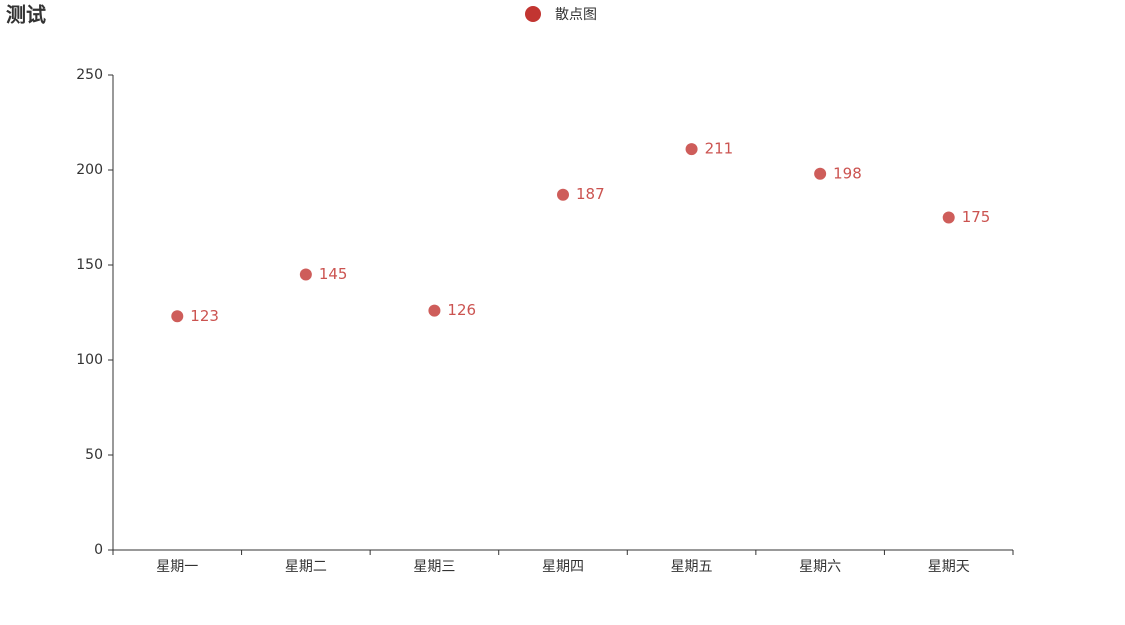 This screenshot has width=1125, height=625. What do you see at coordinates (89, 75) in the screenshot?
I see `y-tick-label: 250` at bounding box center [89, 75].